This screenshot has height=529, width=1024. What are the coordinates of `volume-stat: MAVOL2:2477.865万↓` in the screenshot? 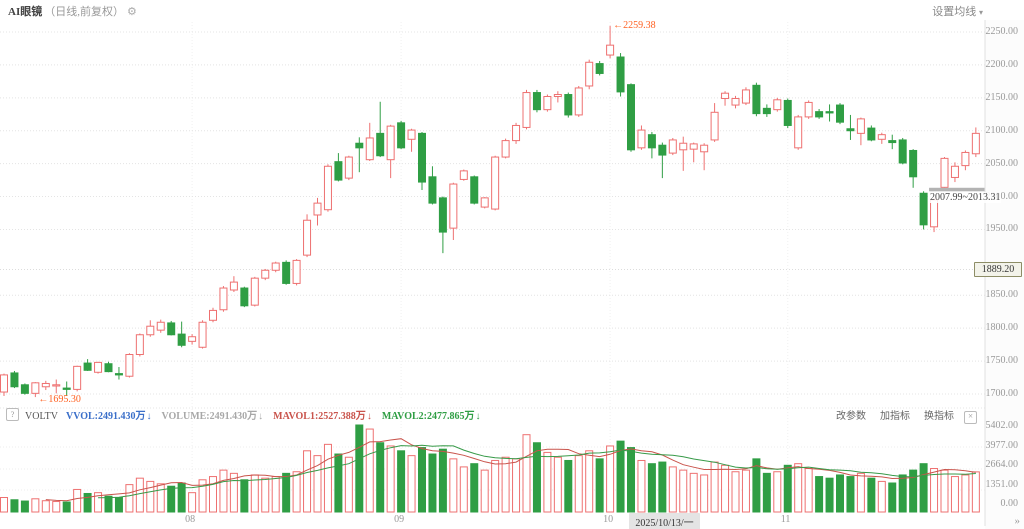 It's located at (431, 416).